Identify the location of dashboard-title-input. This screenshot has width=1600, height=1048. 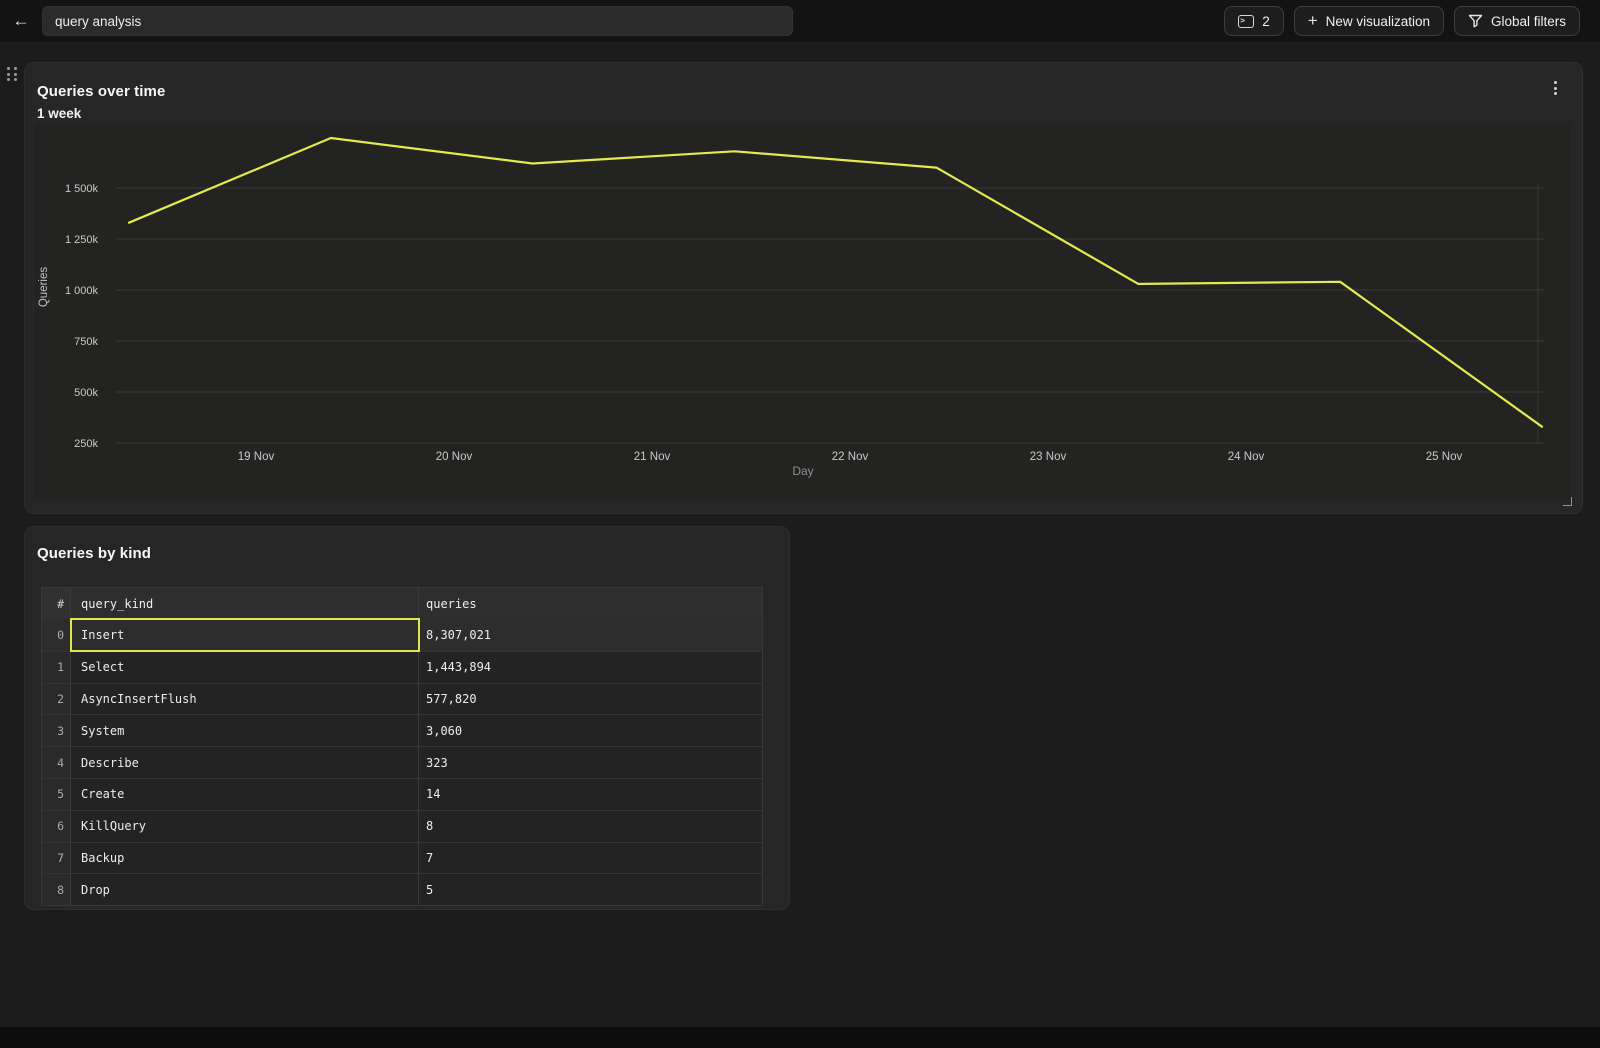
(417, 21).